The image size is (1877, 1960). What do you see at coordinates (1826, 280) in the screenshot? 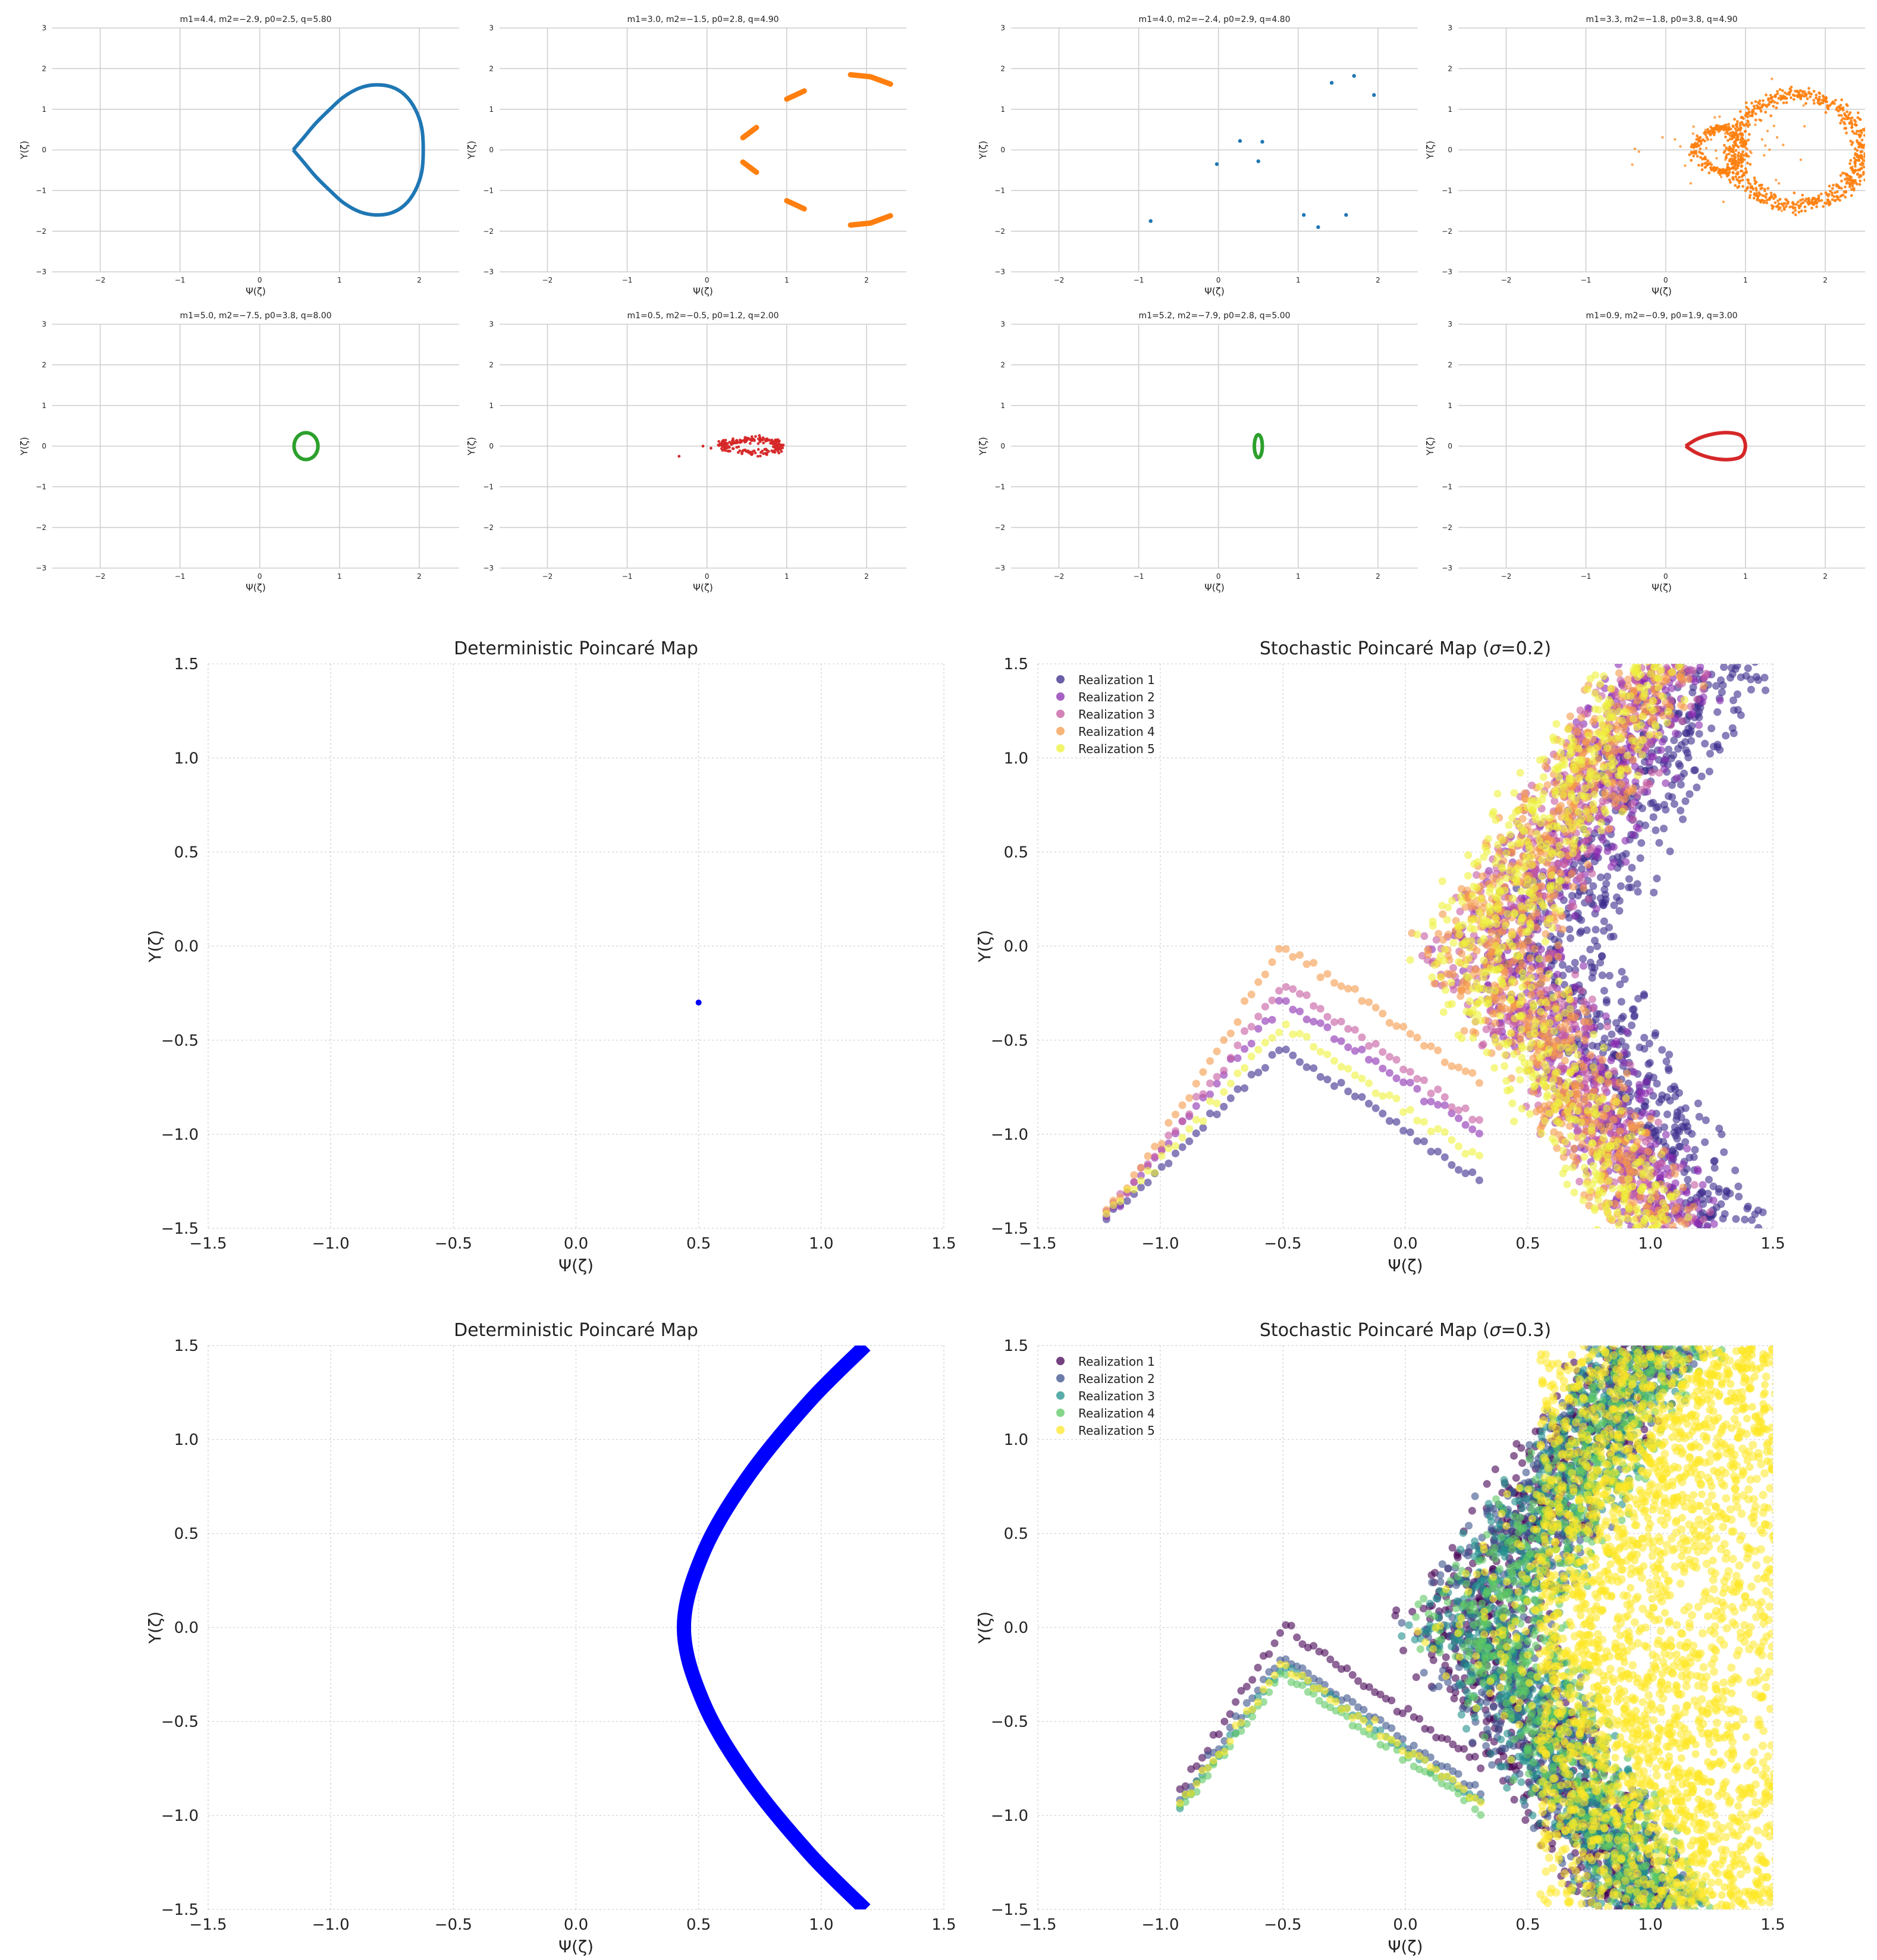
I see `x-tick-label: 2` at bounding box center [1826, 280].